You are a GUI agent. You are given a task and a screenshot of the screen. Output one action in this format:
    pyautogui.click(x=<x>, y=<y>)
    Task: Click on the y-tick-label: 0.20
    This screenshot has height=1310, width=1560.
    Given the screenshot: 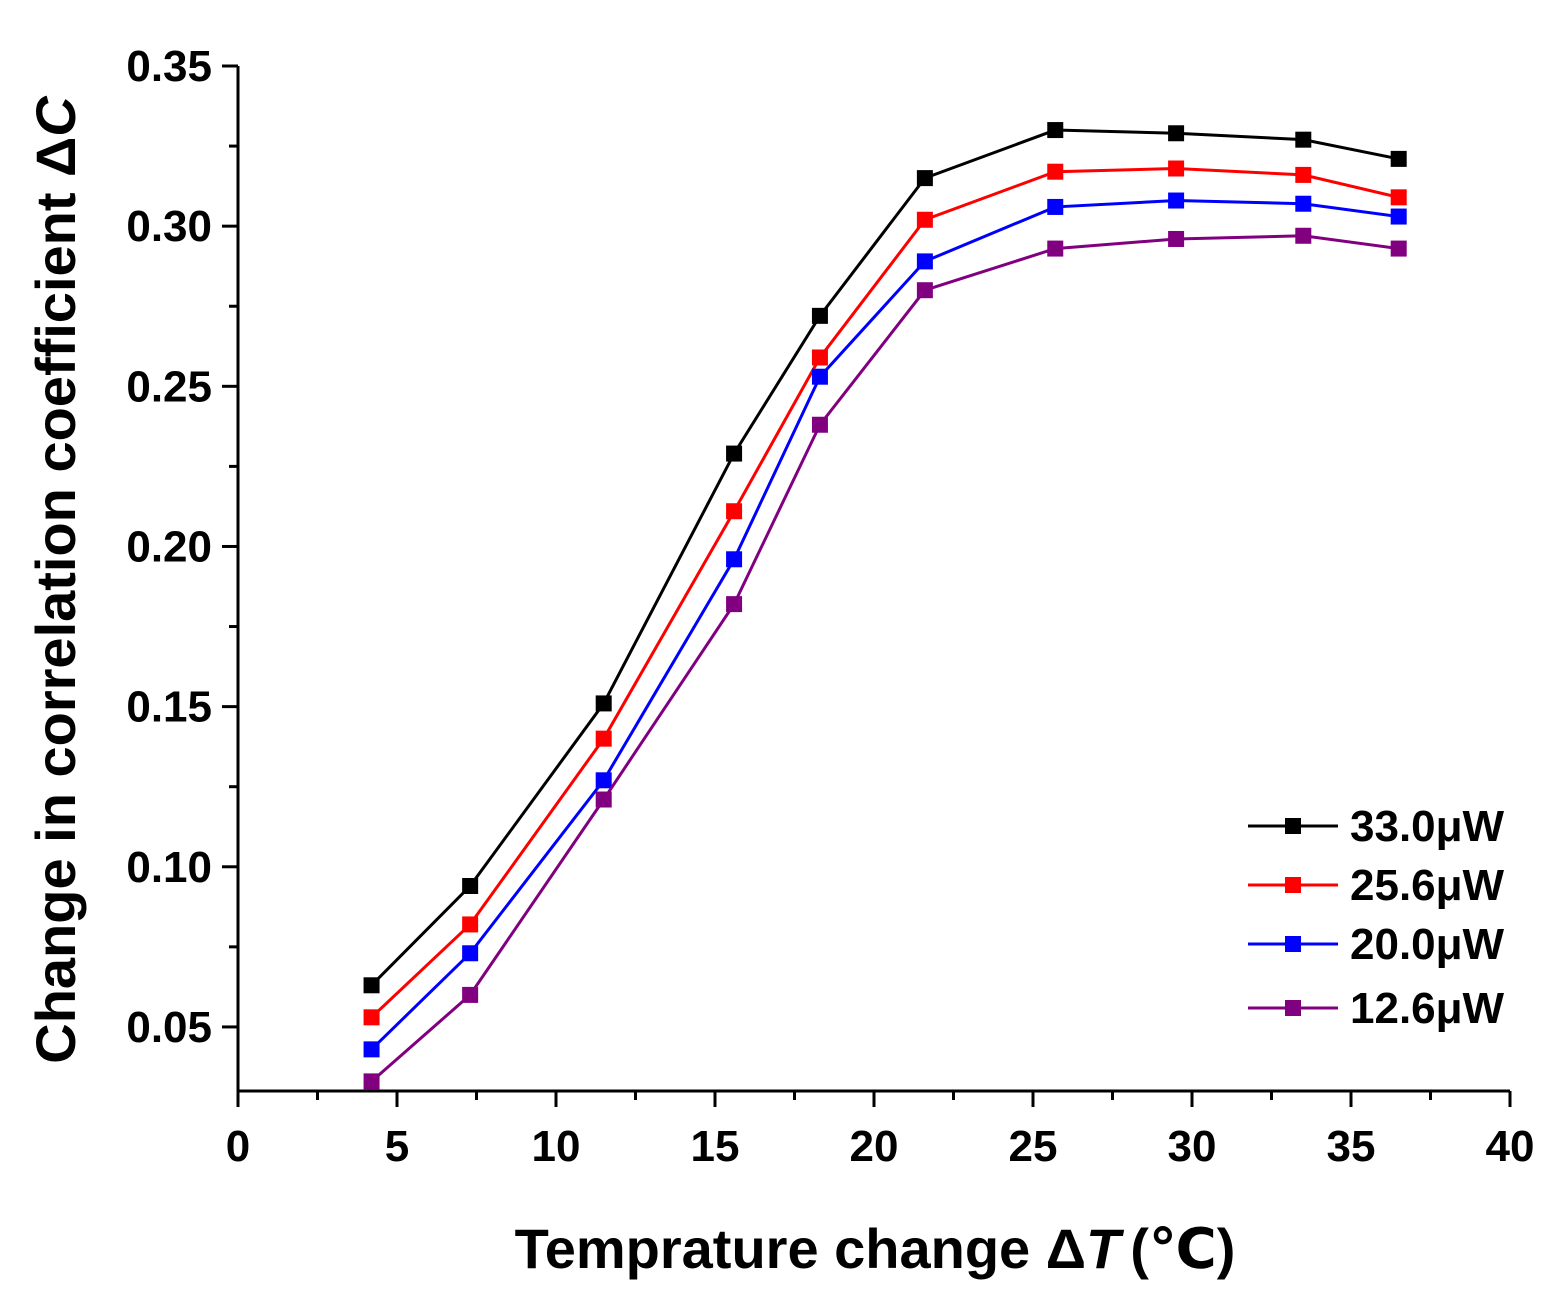 What is the action you would take?
    pyautogui.click(x=169, y=546)
    